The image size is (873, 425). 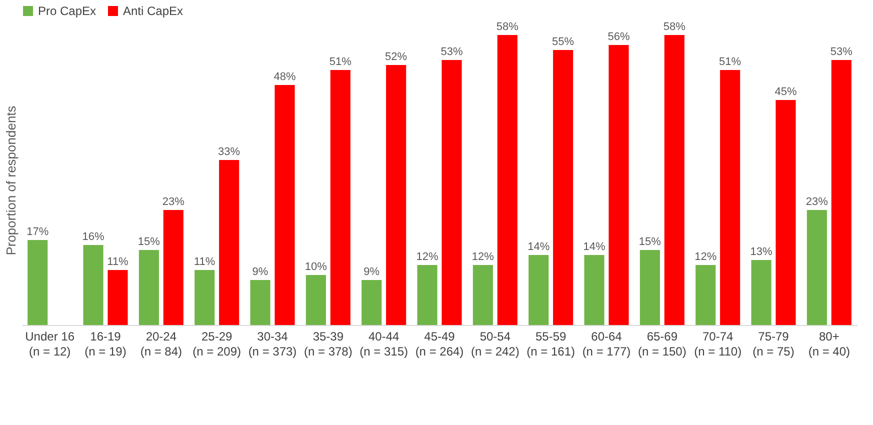 What do you see at coordinates (606, 344) in the screenshot?
I see `x-tick-label: 60-64 (n = 177)` at bounding box center [606, 344].